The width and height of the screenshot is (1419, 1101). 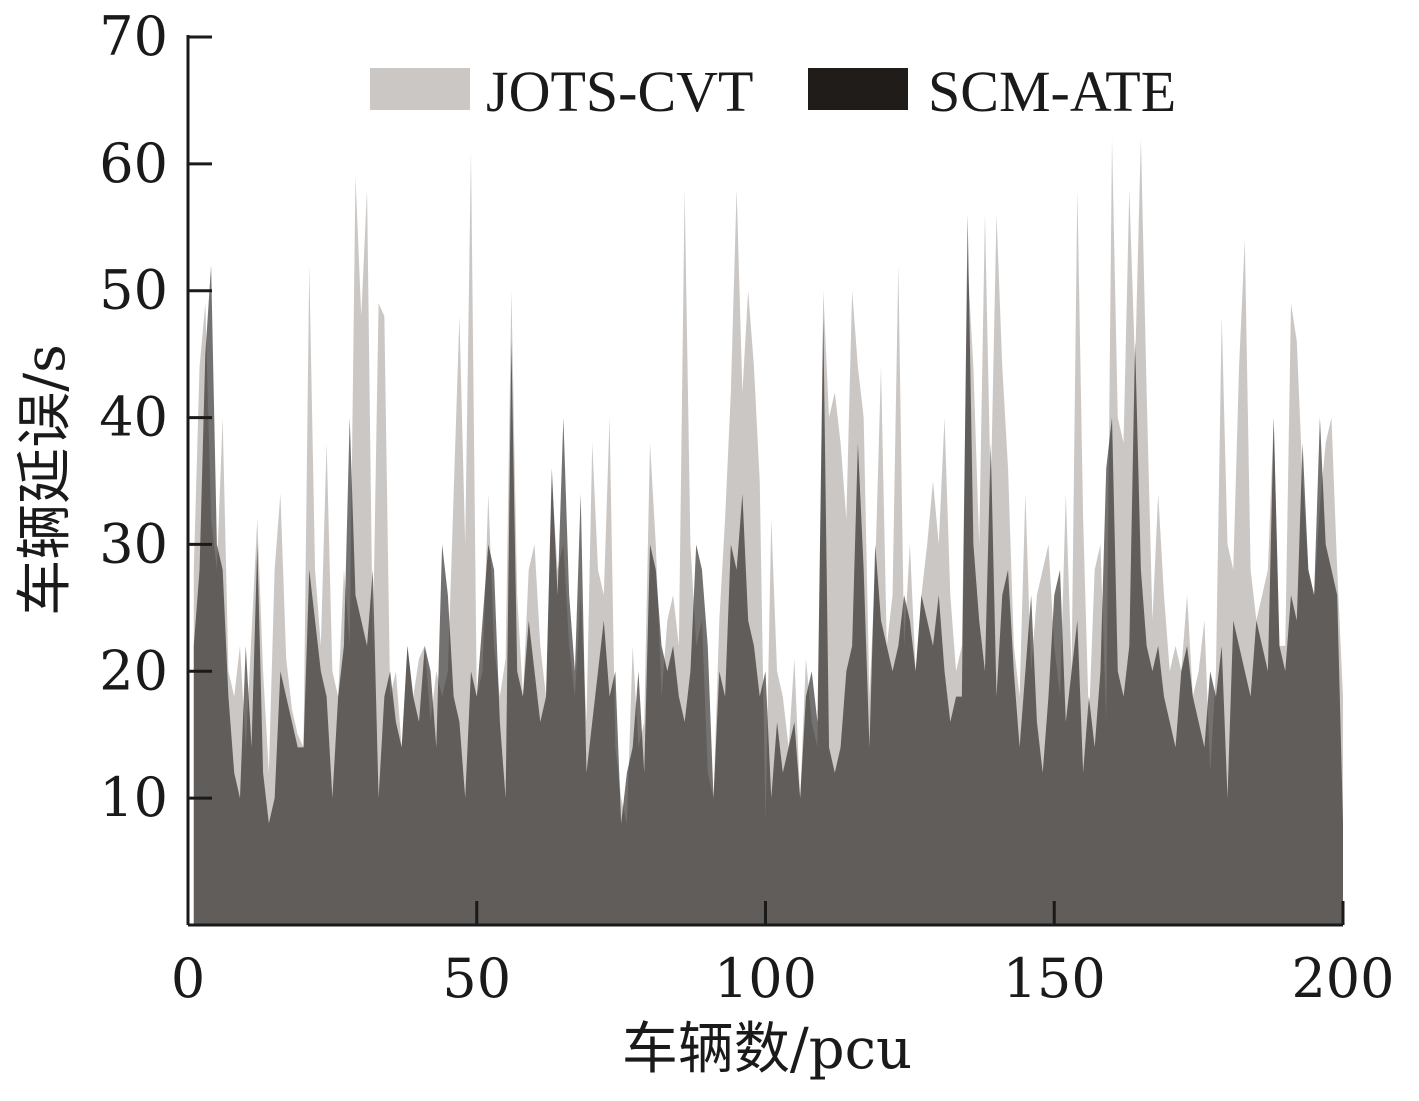 I want to click on y-tick-label: 10, so click(x=133, y=797).